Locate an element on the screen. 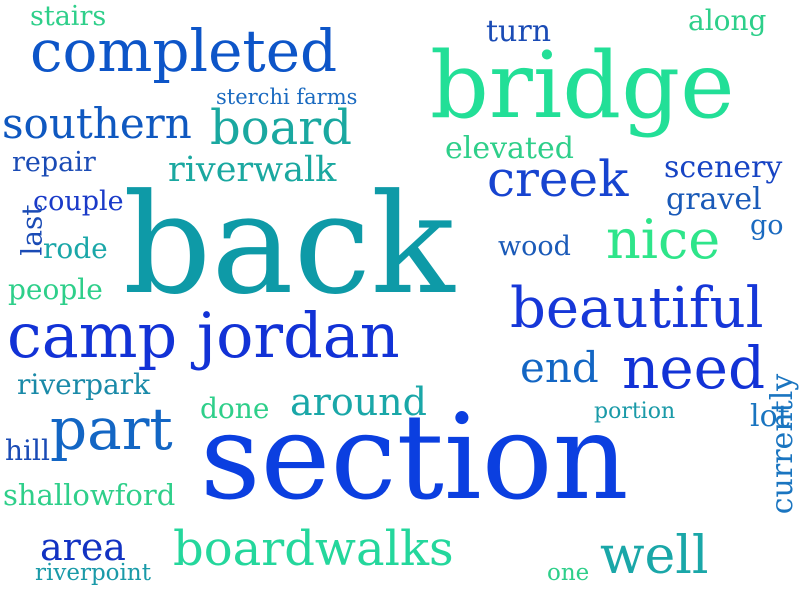 The image size is (800, 600). word-section: section is located at coordinates (414, 457).